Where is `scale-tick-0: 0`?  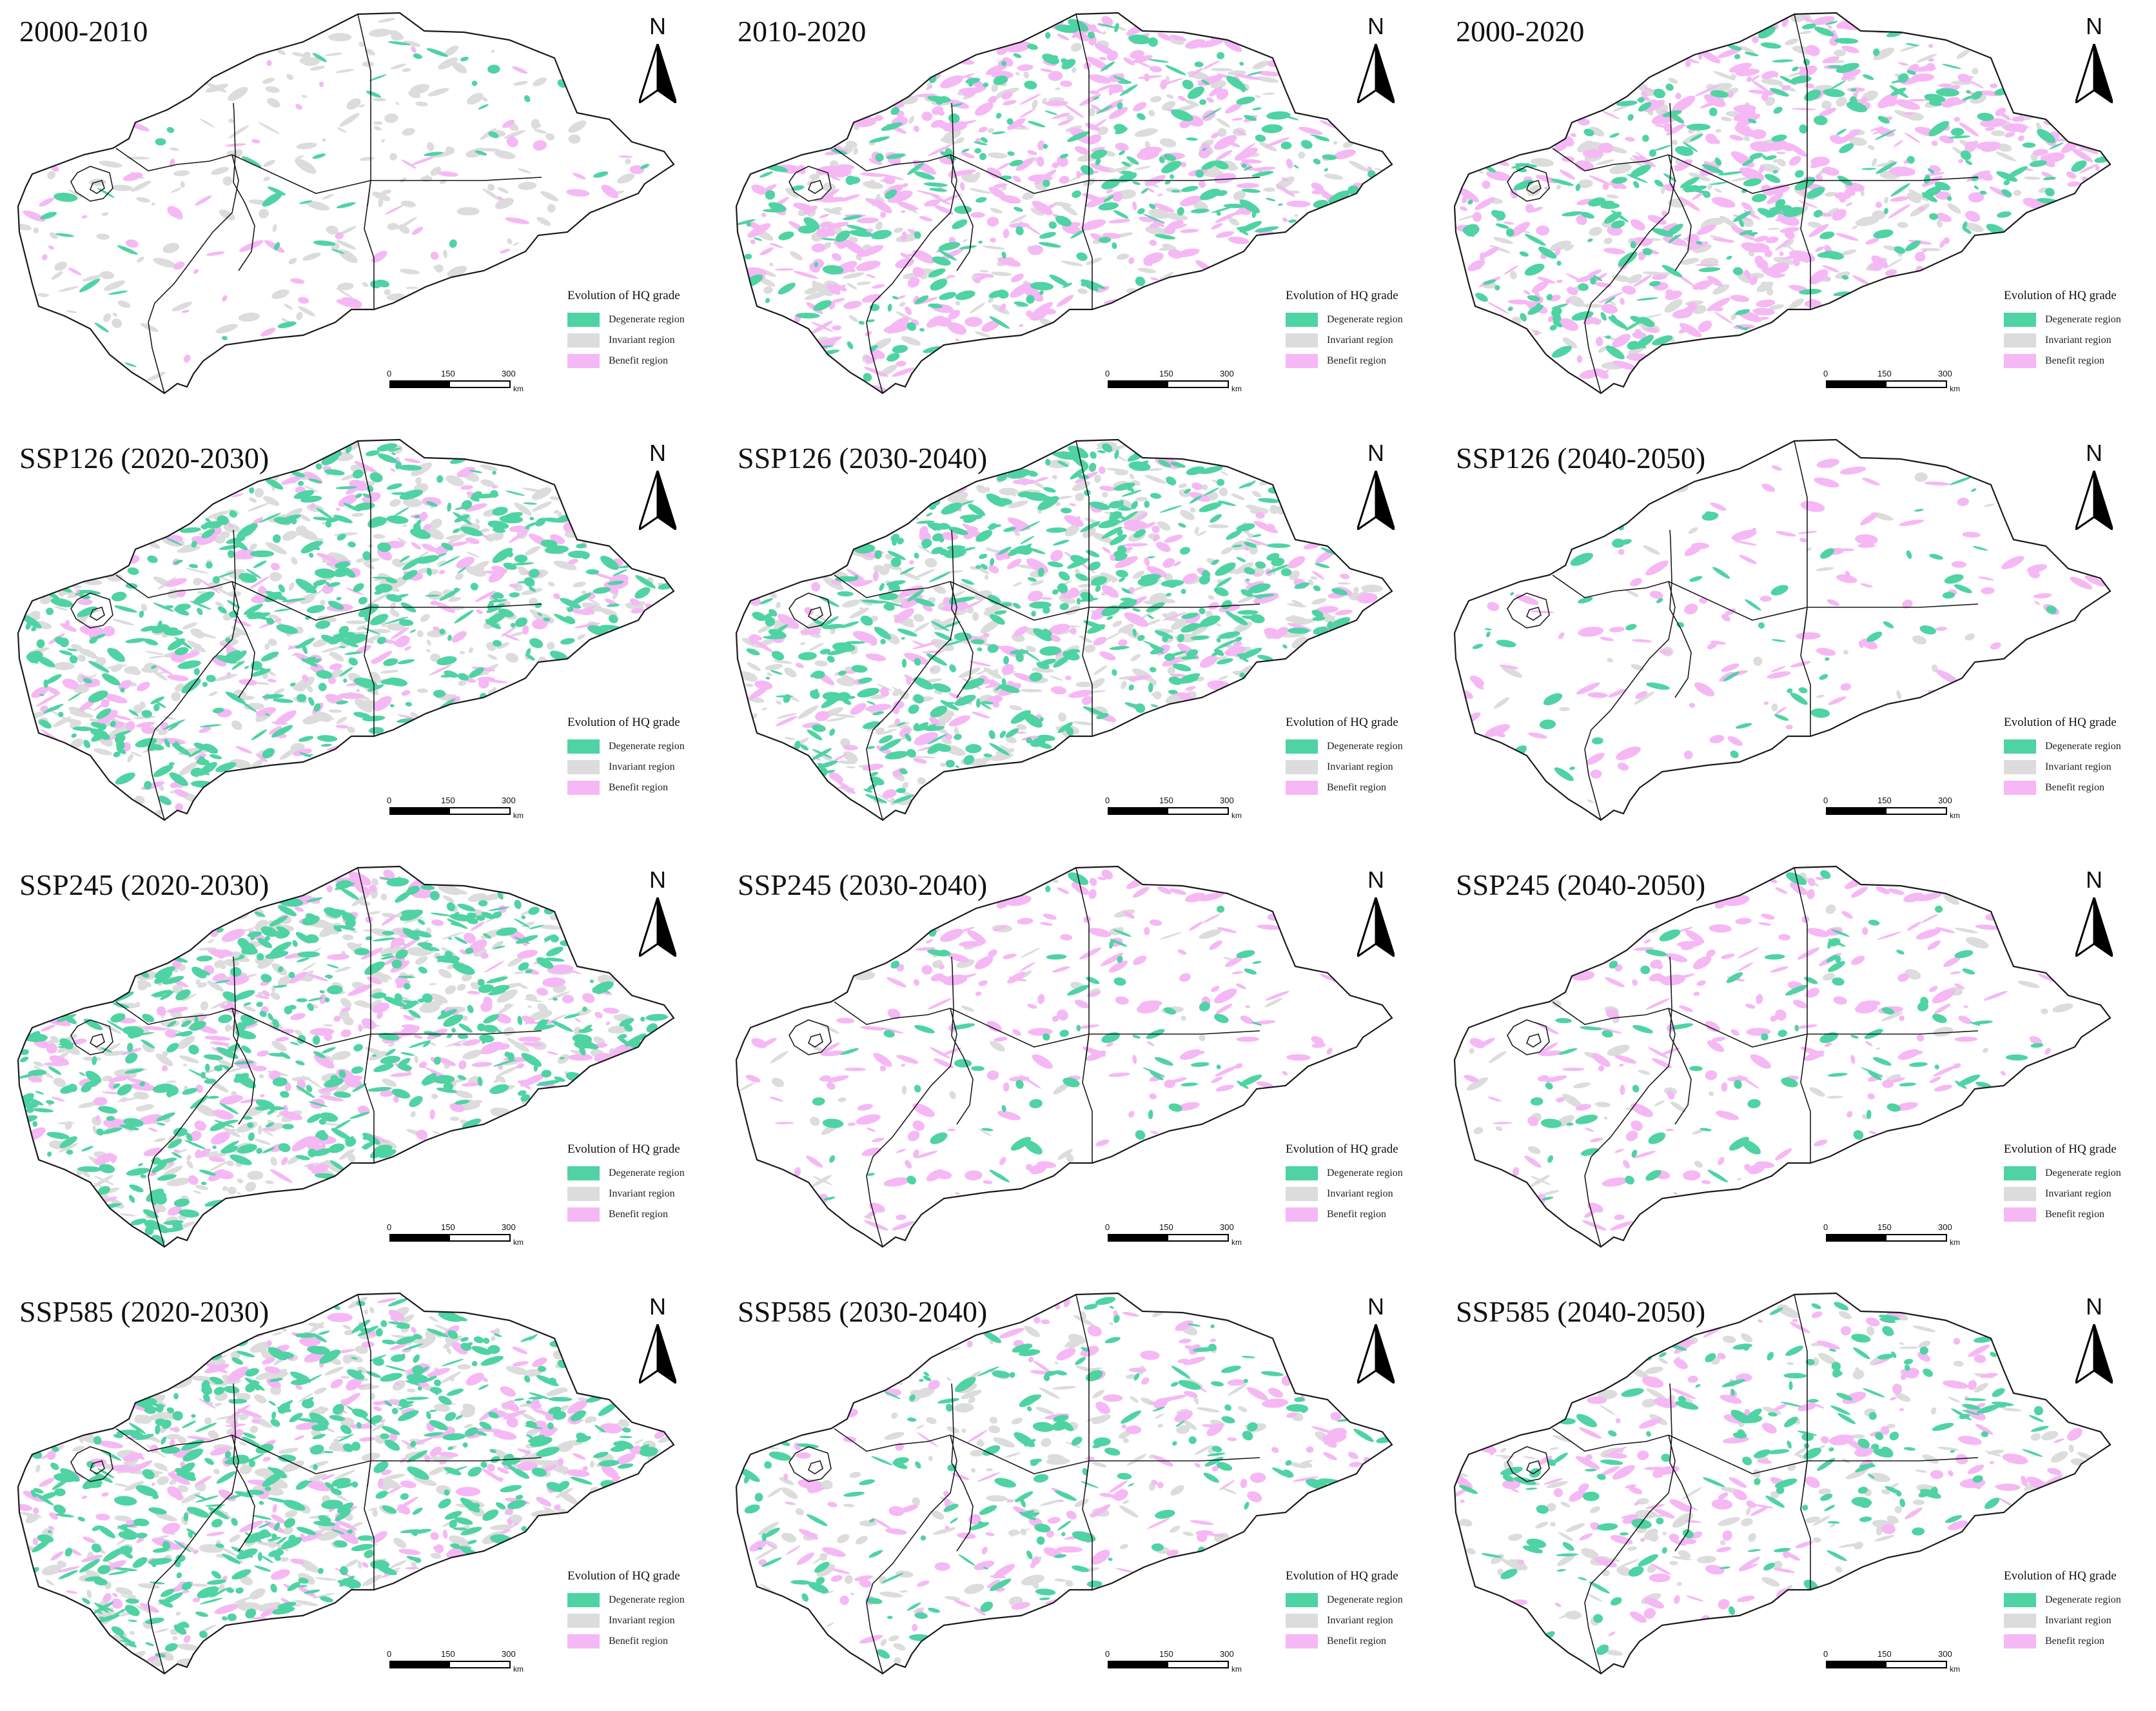
scale-tick-0: 0 is located at coordinates (1825, 374).